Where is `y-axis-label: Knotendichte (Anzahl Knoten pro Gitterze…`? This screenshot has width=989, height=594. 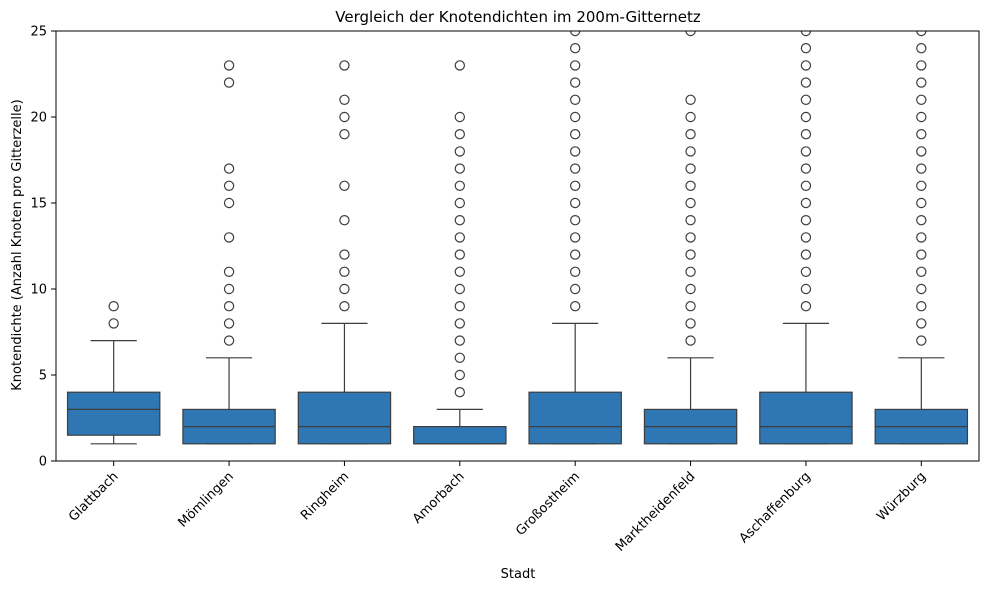 y-axis-label: Knotendichte (Anzahl Knoten pro Gitterze… is located at coordinates (17, 244).